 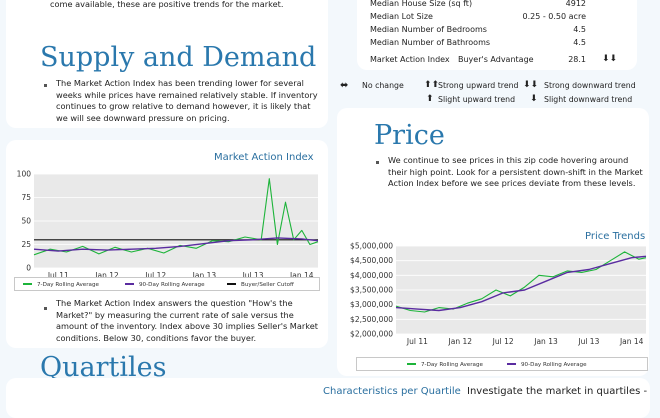 I want to click on y-tick-label: $2,000,000, so click(x=371, y=334).